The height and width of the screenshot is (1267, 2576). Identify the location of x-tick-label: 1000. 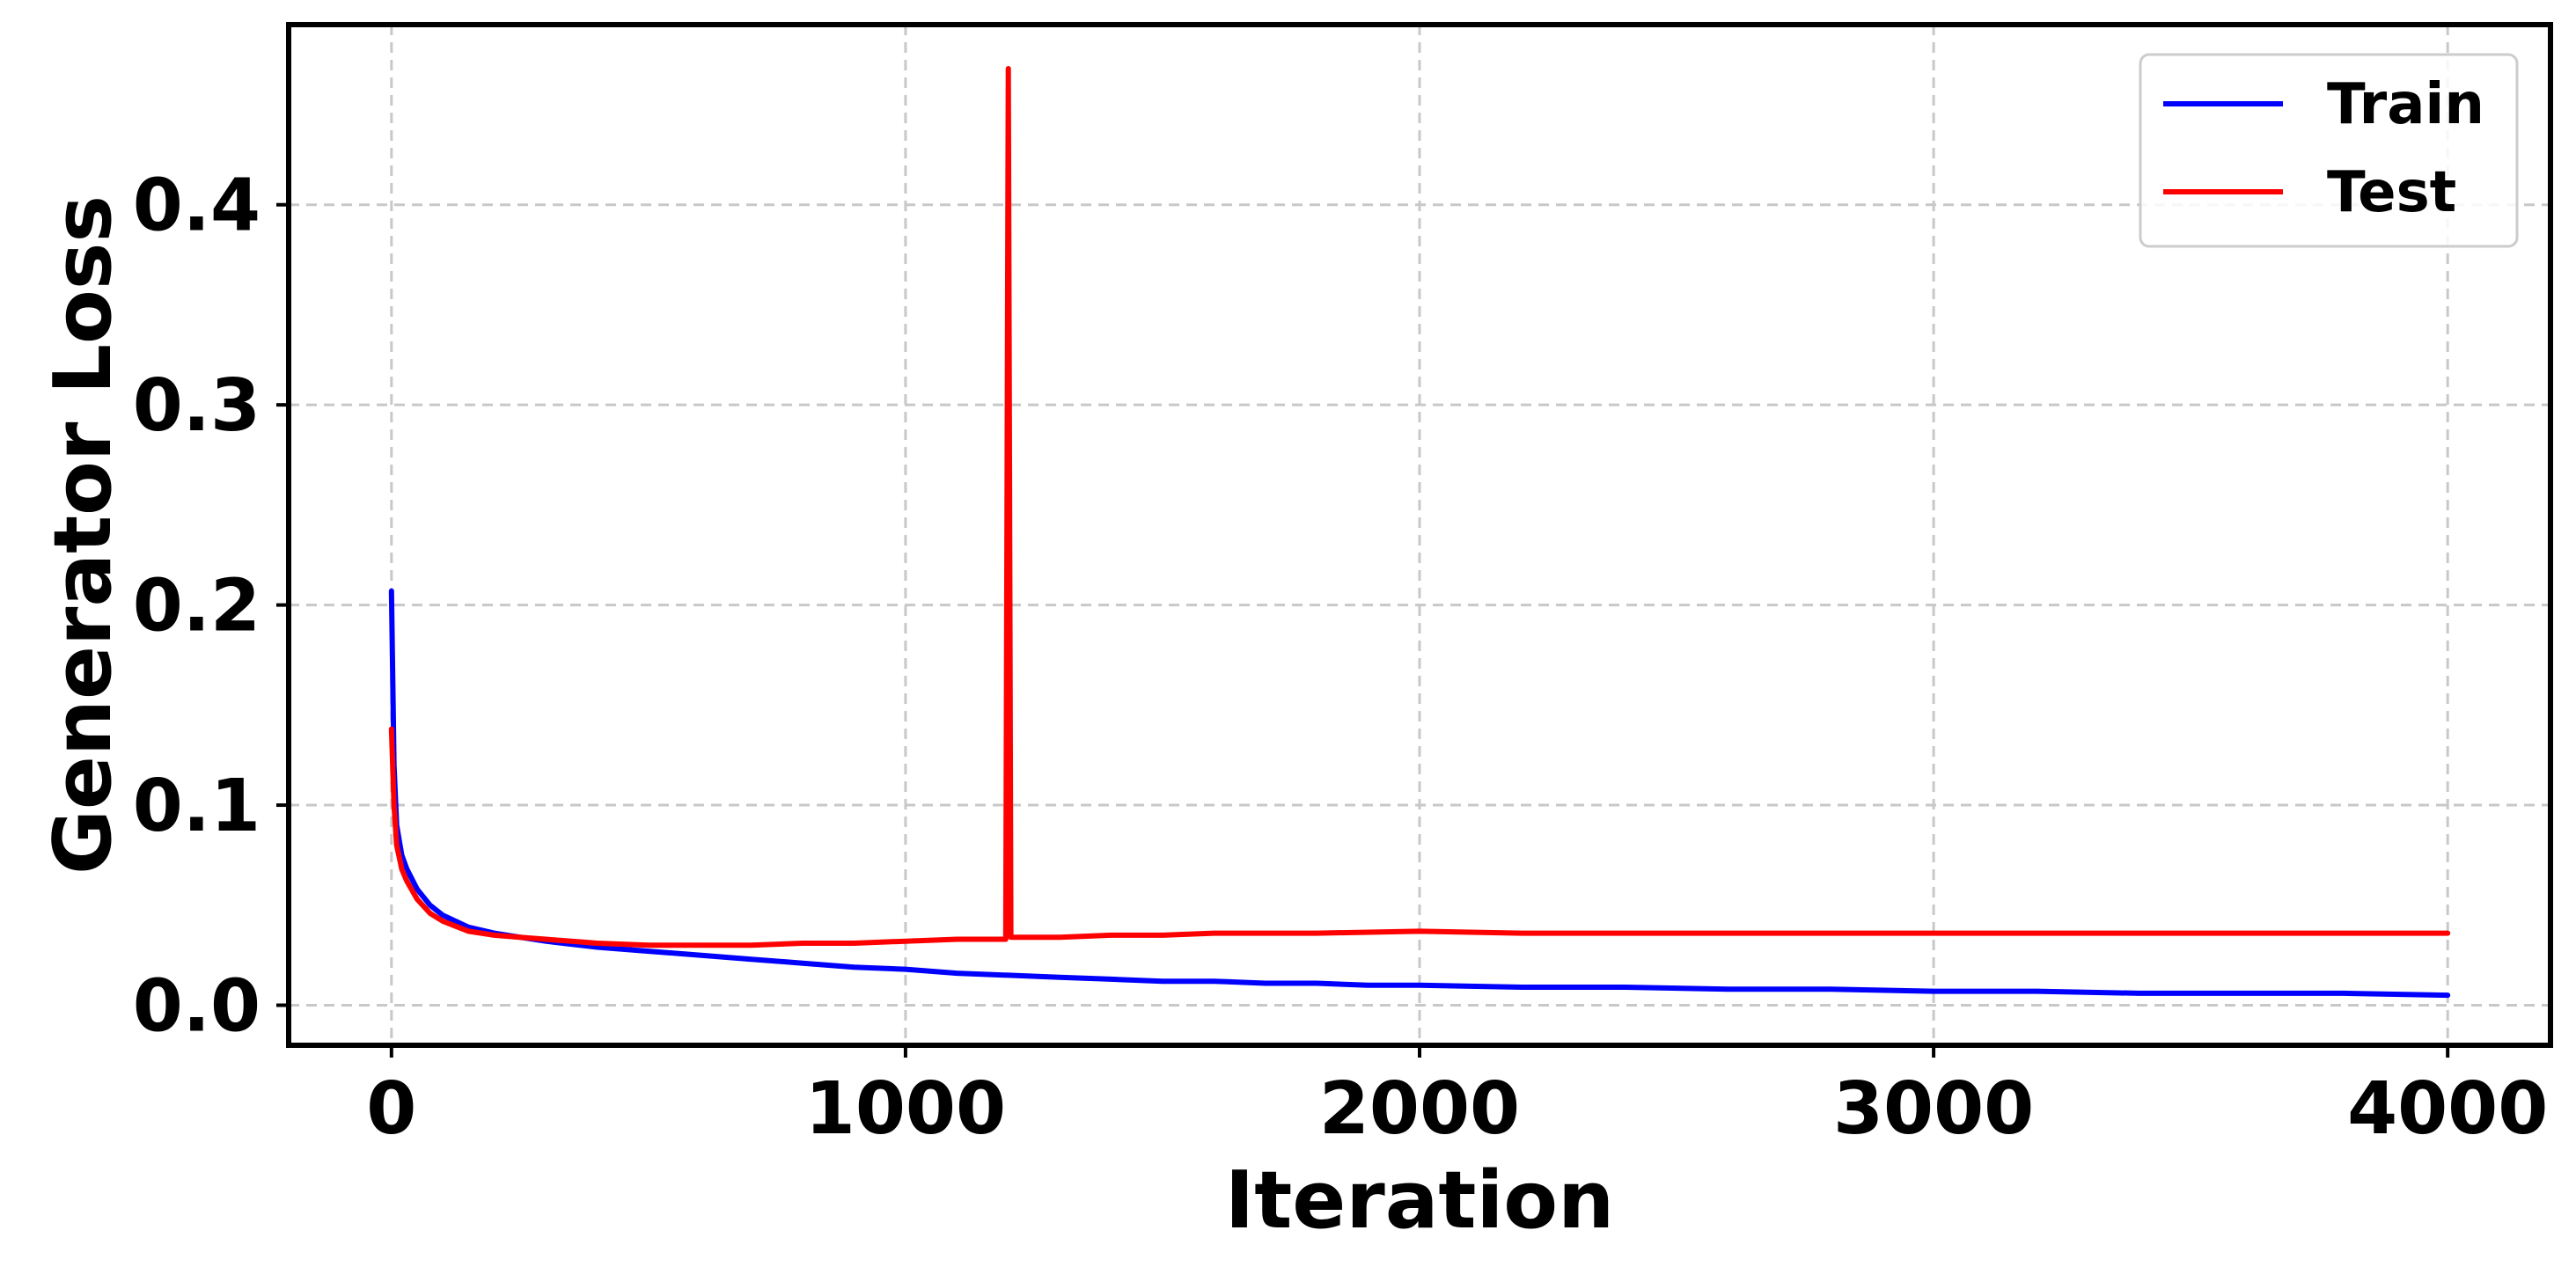
(905, 1109).